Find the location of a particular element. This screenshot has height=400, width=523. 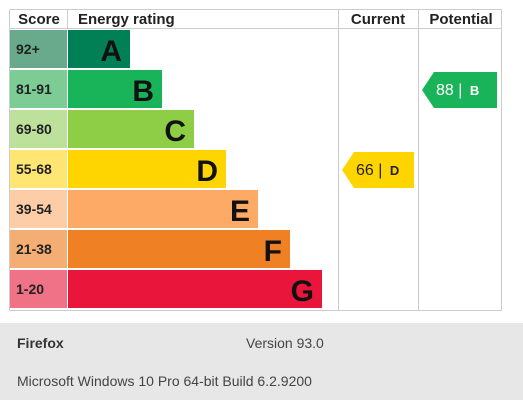

current-marker: 66 | D is located at coordinates (378, 170).